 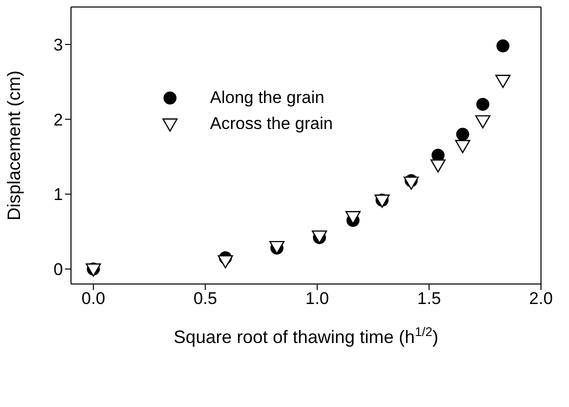 What do you see at coordinates (267, 98) in the screenshot?
I see `legend-label: Along the grain` at bounding box center [267, 98].